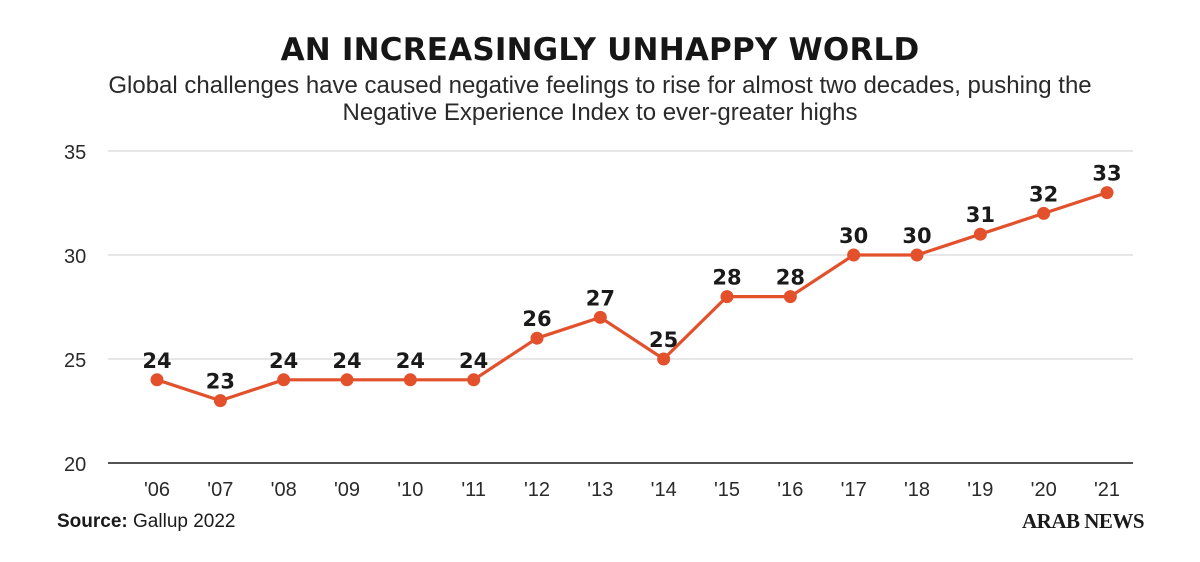  Describe the element at coordinates (75, 153) in the screenshot. I see `y-tick-label: 35` at that location.